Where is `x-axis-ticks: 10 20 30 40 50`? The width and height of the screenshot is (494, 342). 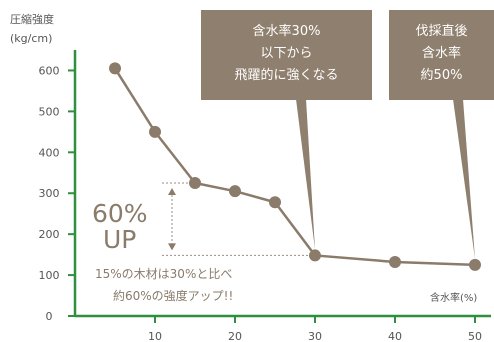 x-axis-ticks: 10 20 30 40 50 is located at coordinates (315, 329).